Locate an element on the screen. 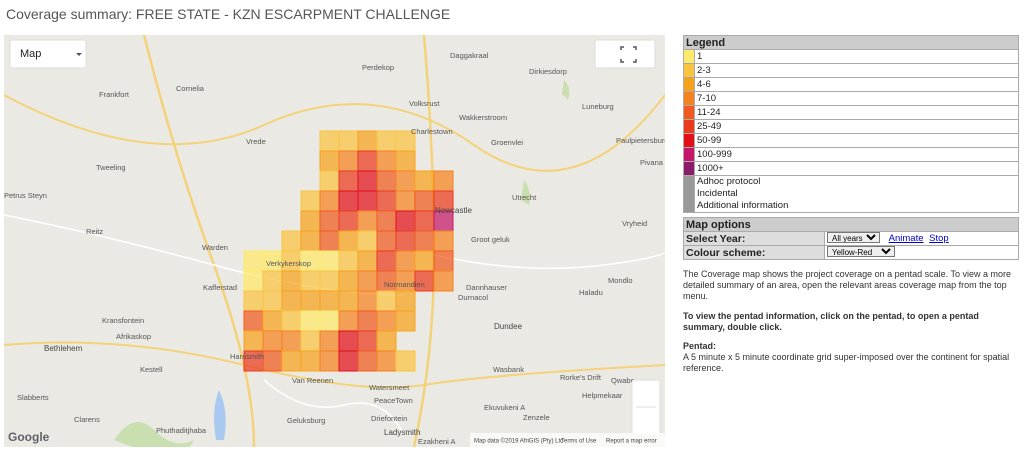 The height and width of the screenshot is (453, 1024). stop-link: Stop is located at coordinates (939, 238).